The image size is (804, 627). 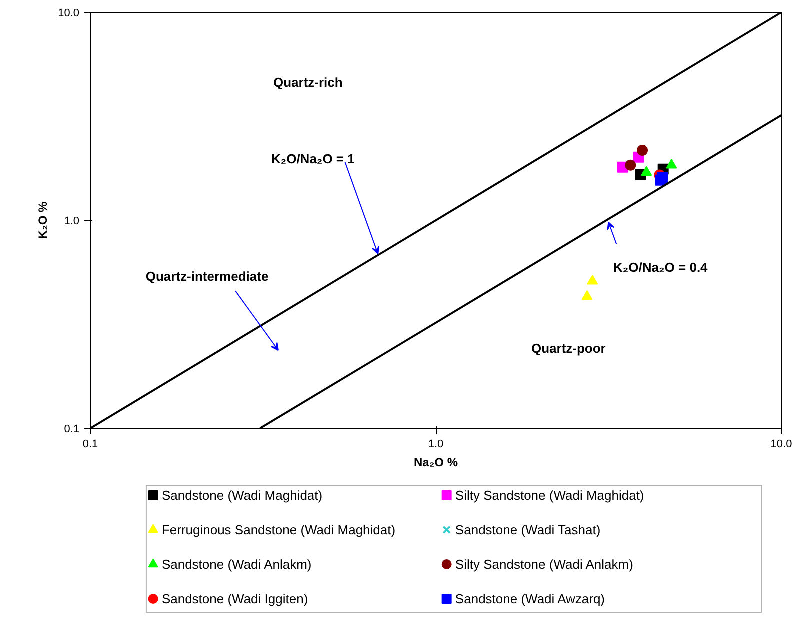 What do you see at coordinates (528, 530) in the screenshot?
I see `legend-label: Sandstone (Wadi Tashat)` at bounding box center [528, 530].